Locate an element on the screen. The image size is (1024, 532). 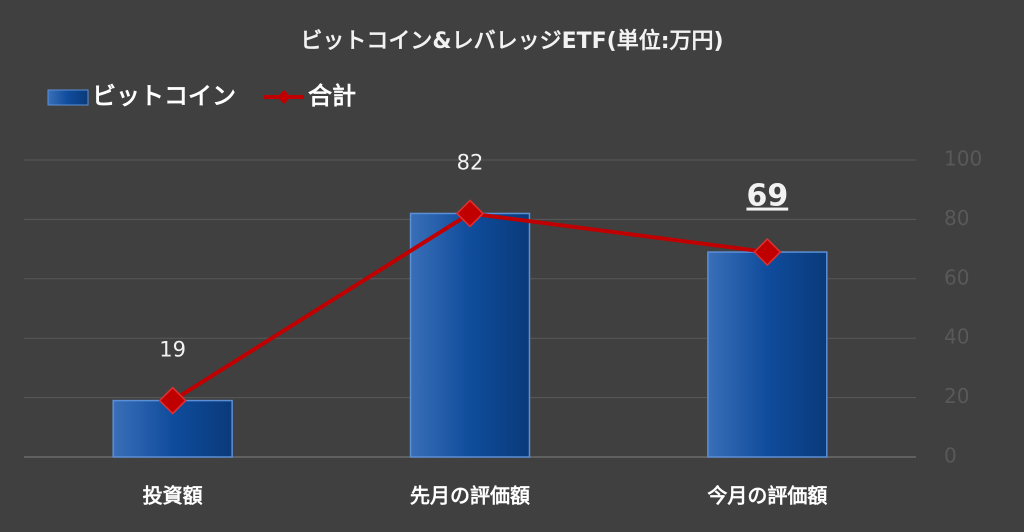
data-label: 69 is located at coordinates (767, 196).